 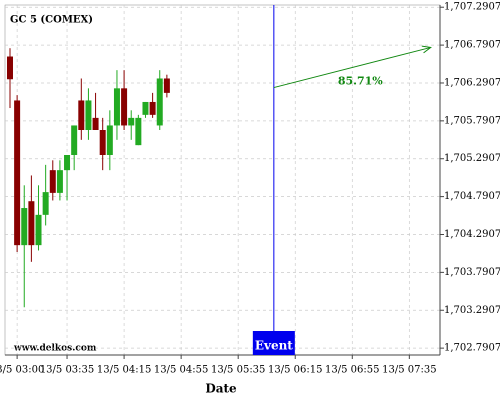 What do you see at coordinates (472, 310) in the screenshot?
I see `y-tick-label: 1,703.2907` at bounding box center [472, 310].